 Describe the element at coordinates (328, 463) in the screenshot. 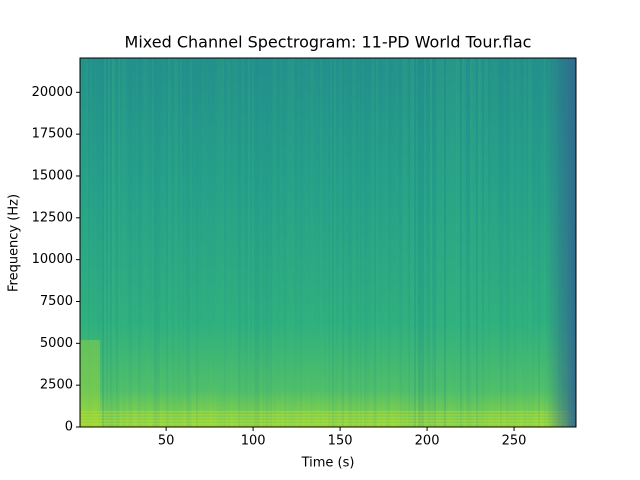

I see `x-axis-label: Time (s)` at that location.